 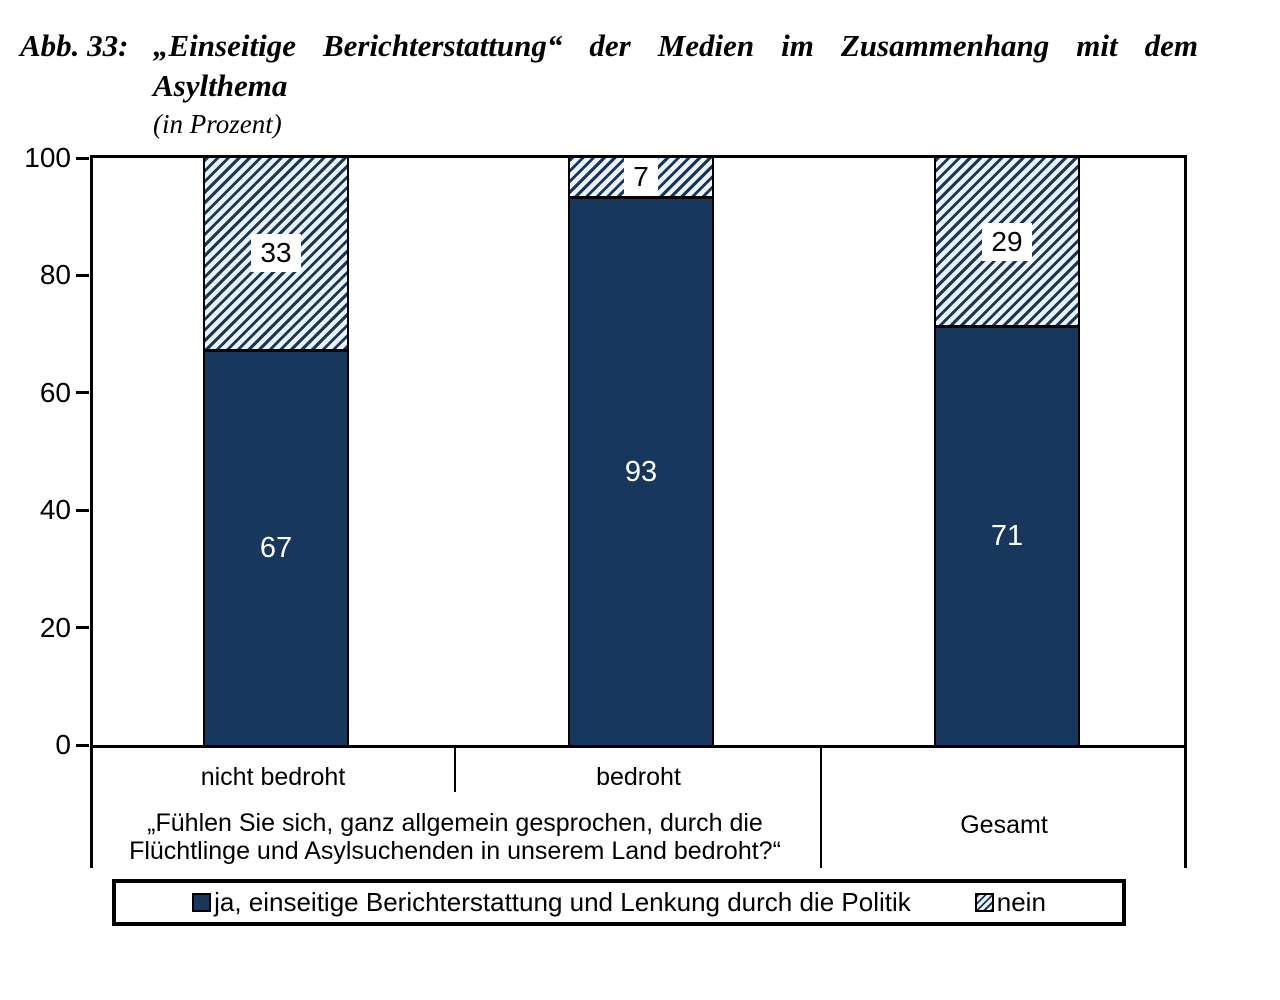 What do you see at coordinates (55, 392) in the screenshot?
I see `y-tick-label: 60` at bounding box center [55, 392].